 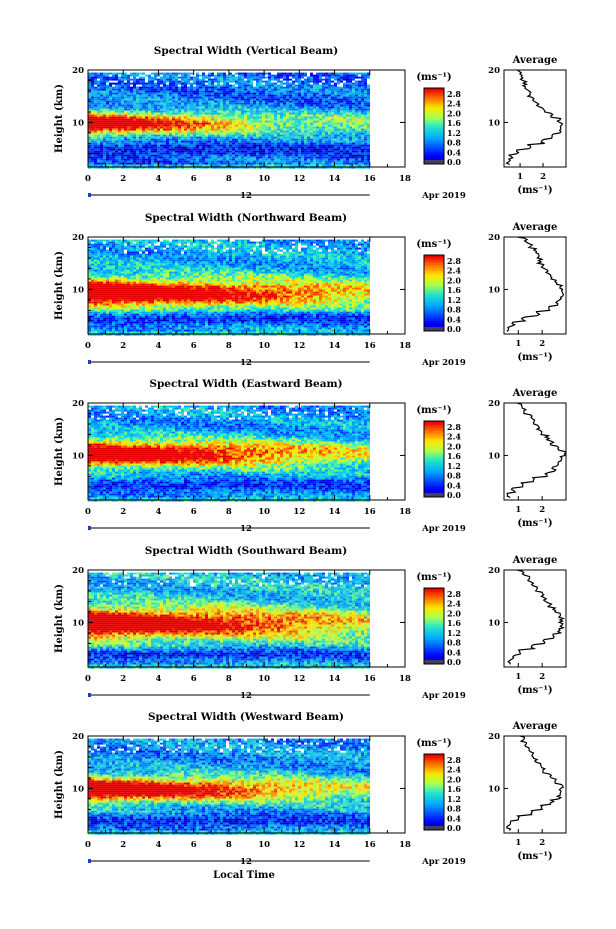 What do you see at coordinates (405, 679) in the screenshot?
I see `x-tick-label: 18` at bounding box center [405, 679].